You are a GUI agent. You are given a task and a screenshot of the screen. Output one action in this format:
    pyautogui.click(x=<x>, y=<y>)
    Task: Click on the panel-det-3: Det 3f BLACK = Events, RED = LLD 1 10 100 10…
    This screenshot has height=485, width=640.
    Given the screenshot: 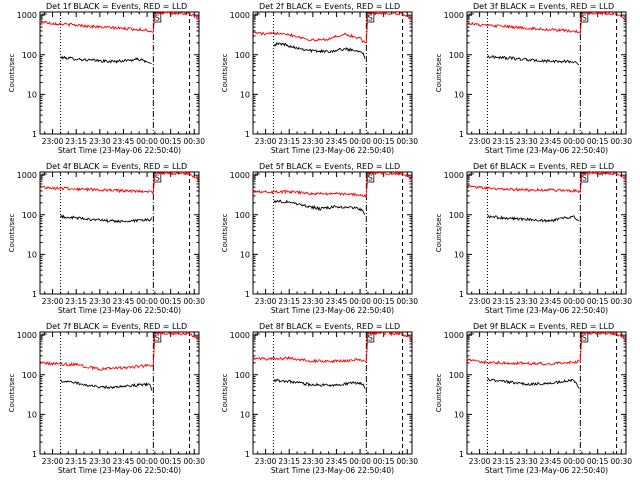 What is the action you would take?
    pyautogui.click(x=533, y=78)
    